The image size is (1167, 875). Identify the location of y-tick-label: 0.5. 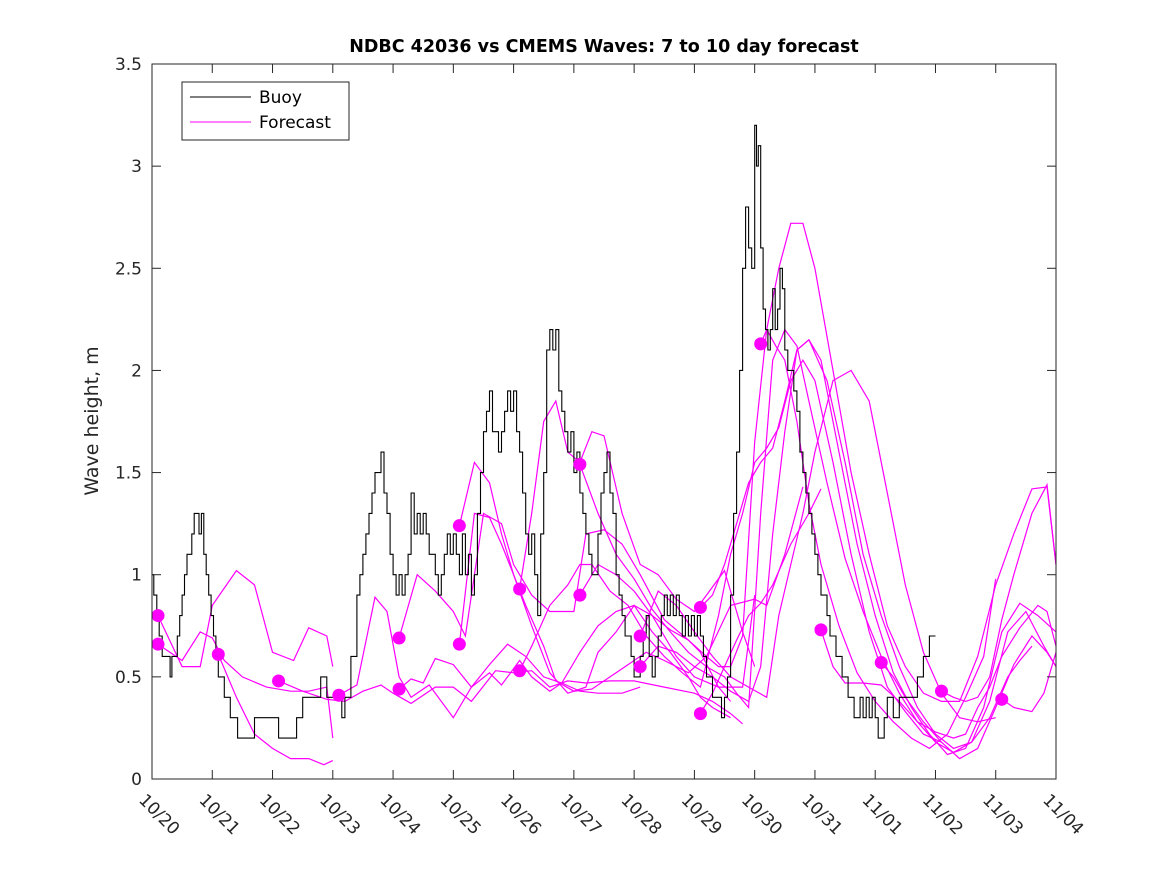
(128, 678).